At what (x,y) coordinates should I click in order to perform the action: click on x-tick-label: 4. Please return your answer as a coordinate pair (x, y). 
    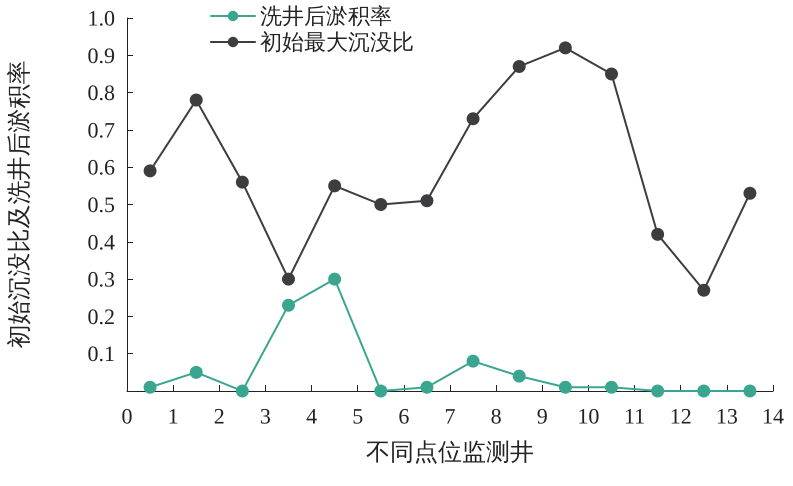
    Looking at the image, I should click on (312, 416).